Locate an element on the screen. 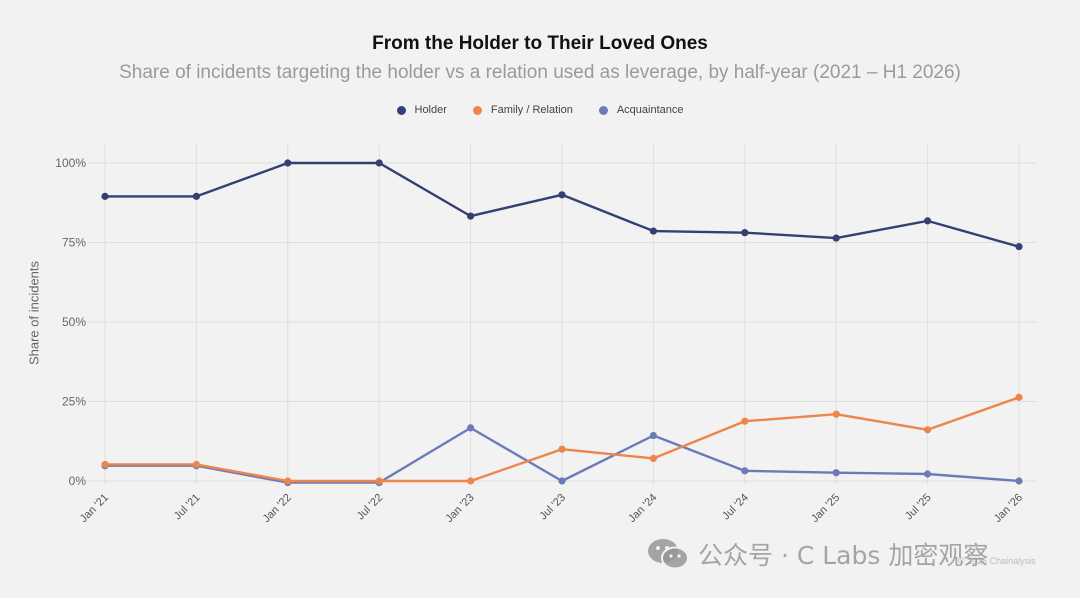  x-tick-label: Jul '23 is located at coordinates (552, 507).